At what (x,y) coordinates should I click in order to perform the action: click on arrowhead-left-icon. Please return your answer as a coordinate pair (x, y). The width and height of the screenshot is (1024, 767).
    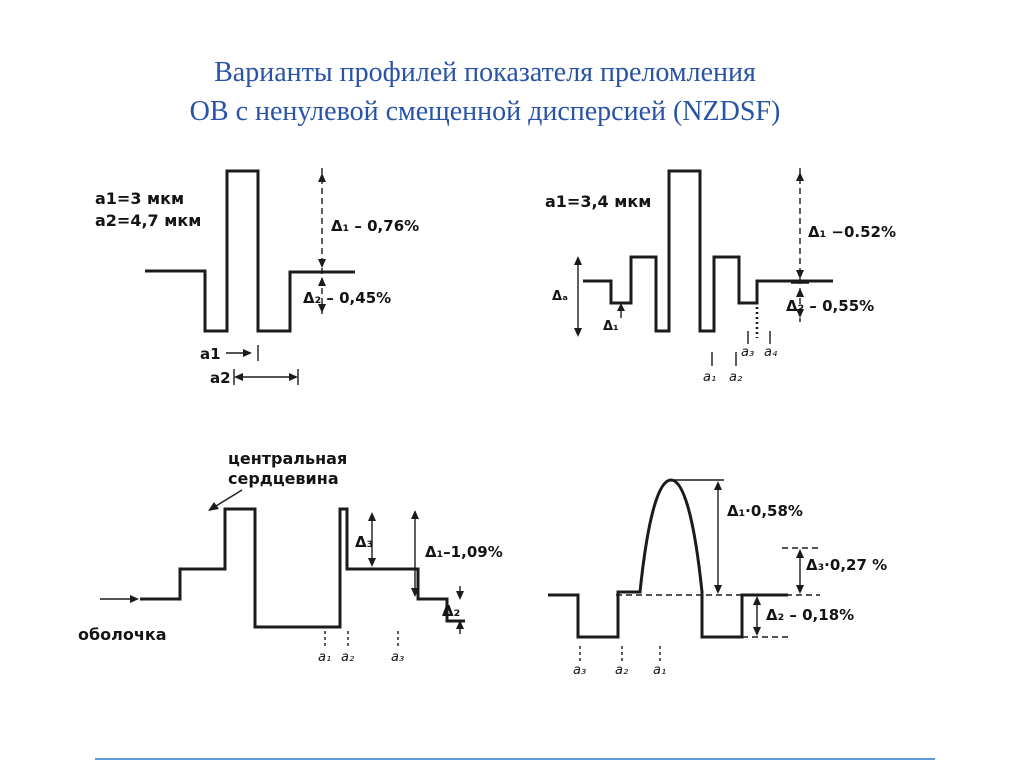
    Looking at the image, I should click on (238, 377).